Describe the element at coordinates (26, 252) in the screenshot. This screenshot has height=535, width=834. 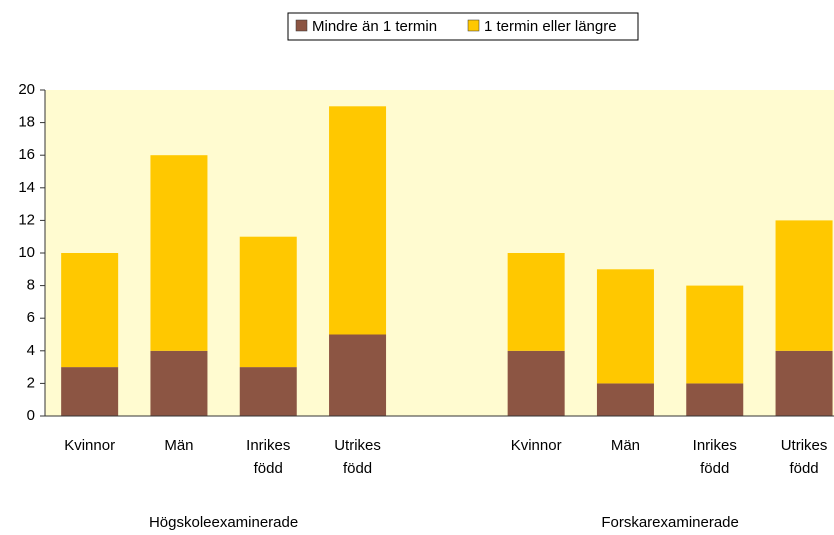
I see `y-tick-label: 10` at that location.